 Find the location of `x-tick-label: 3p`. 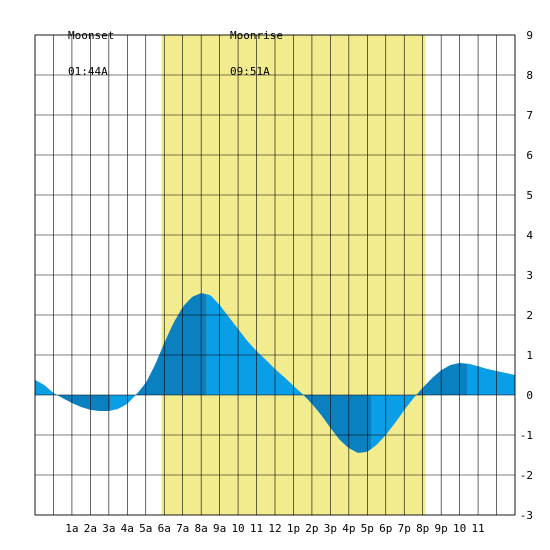

x-tick-label: 3p is located at coordinates (330, 528).